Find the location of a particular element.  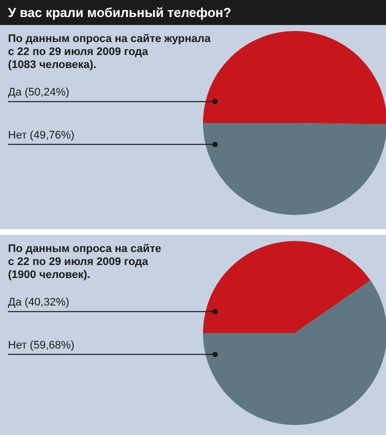

slice-label: Да (40,32%) is located at coordinates (39, 302).